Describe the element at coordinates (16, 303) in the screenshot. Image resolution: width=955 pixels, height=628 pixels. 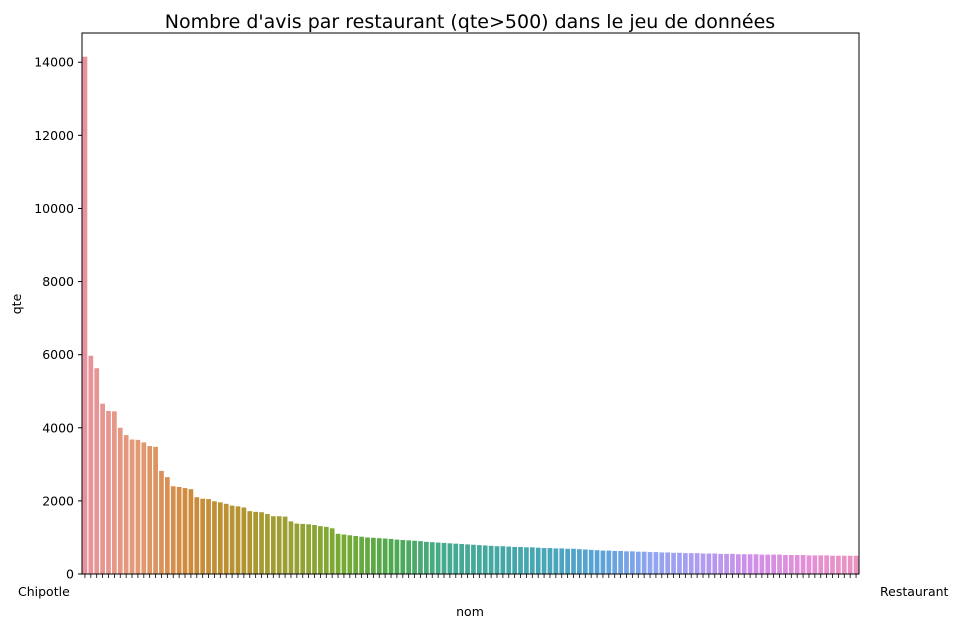
I see `y-axis-label: qte` at that location.